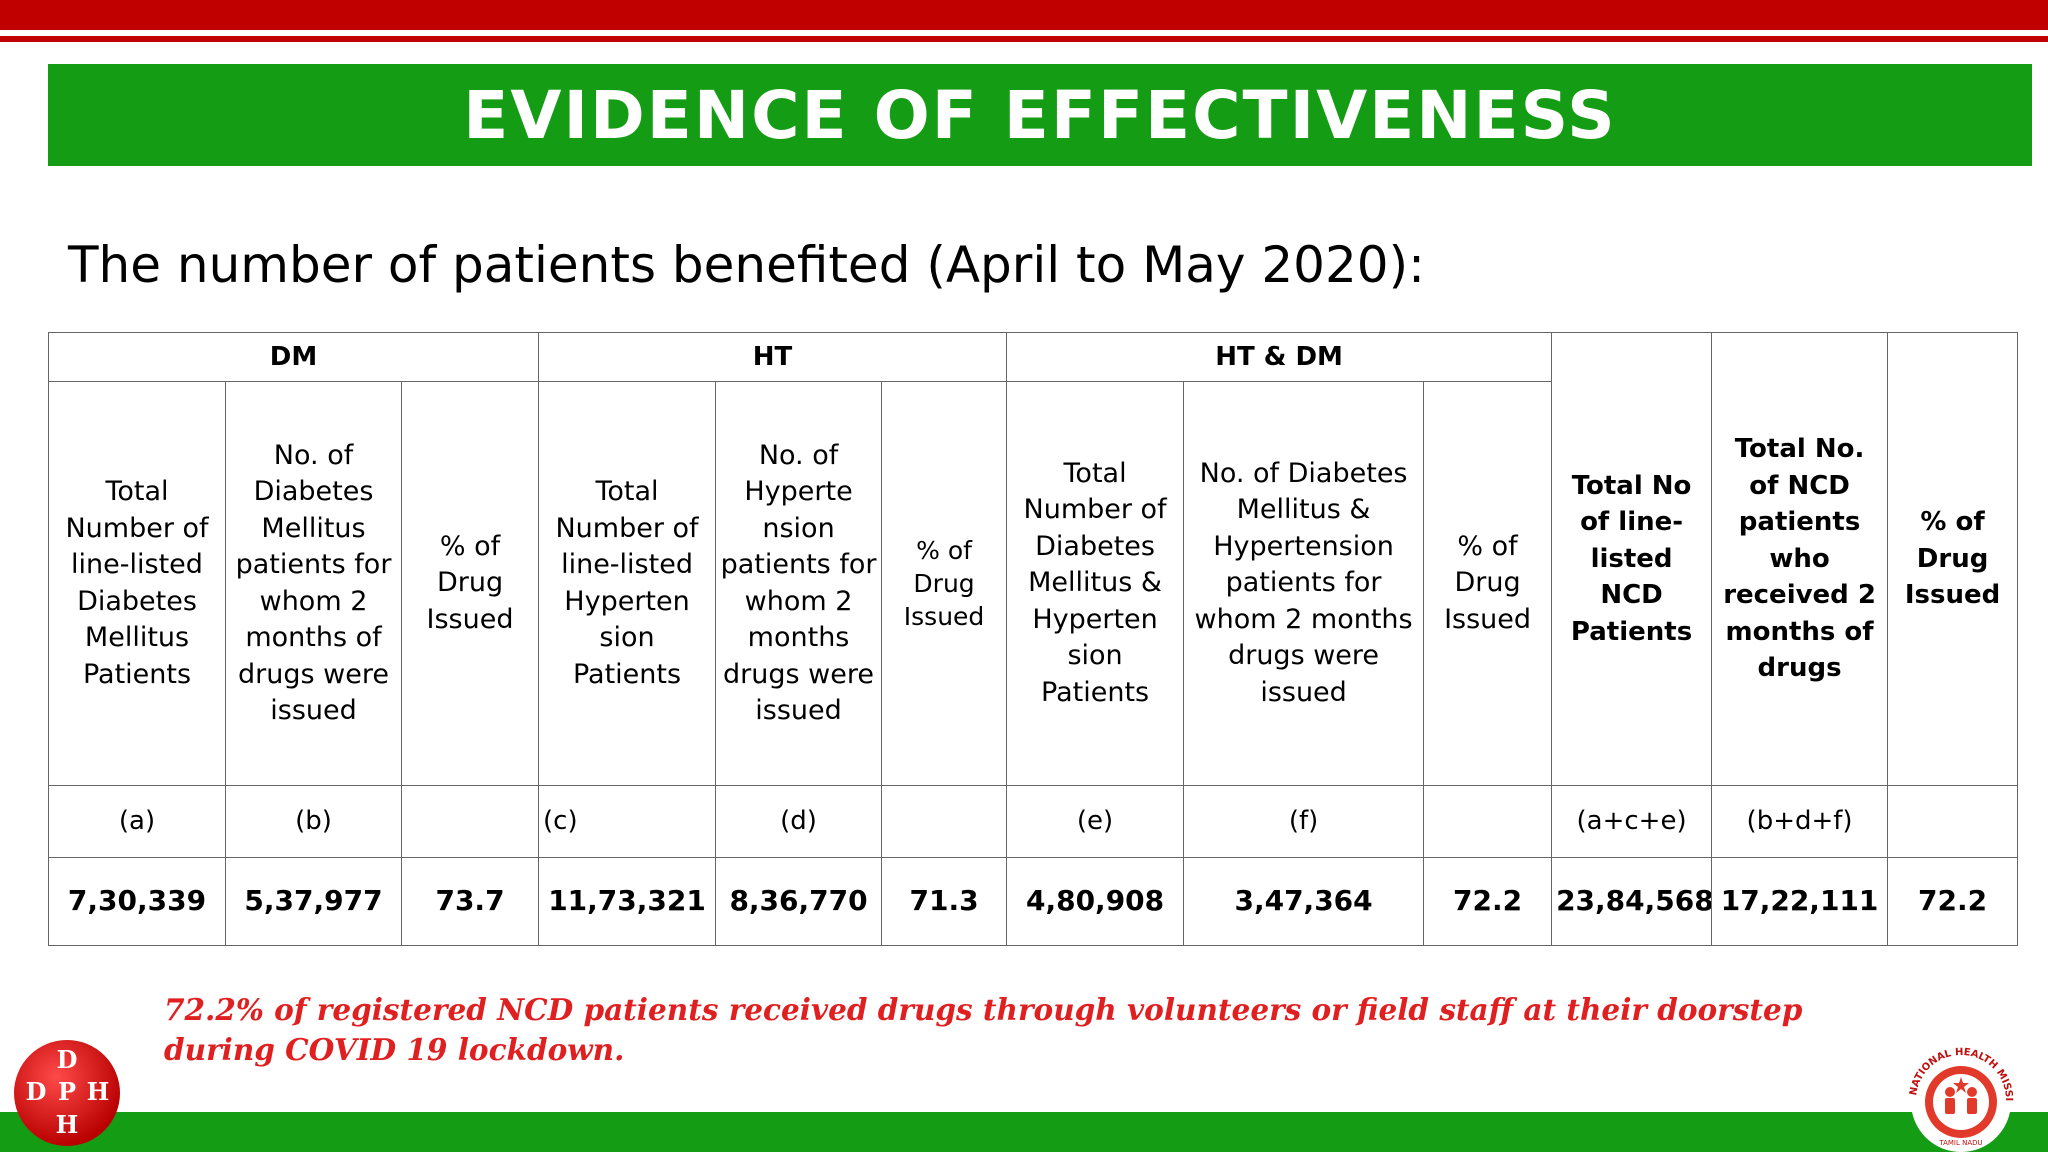  Describe the element at coordinates (1960, 1143) in the screenshot. I see `nhm-sub-text: TAMIL NADU` at that location.